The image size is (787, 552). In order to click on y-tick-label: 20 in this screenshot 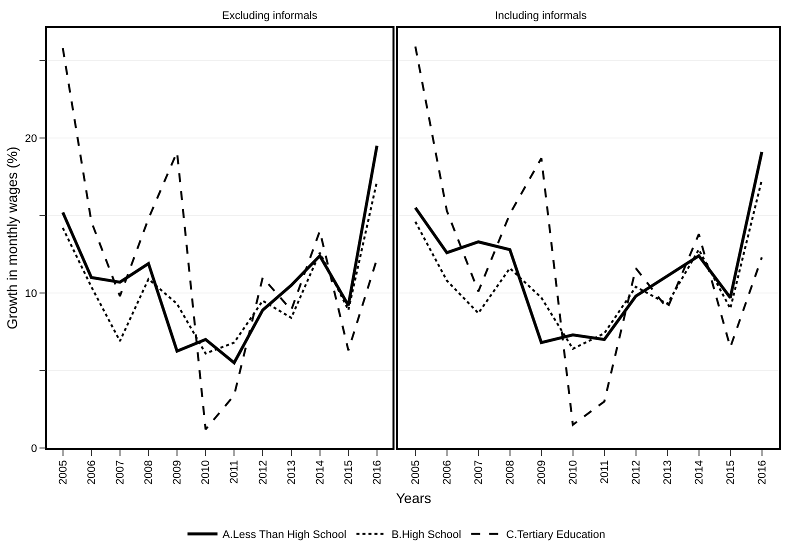, I will do `click(31, 138)`.